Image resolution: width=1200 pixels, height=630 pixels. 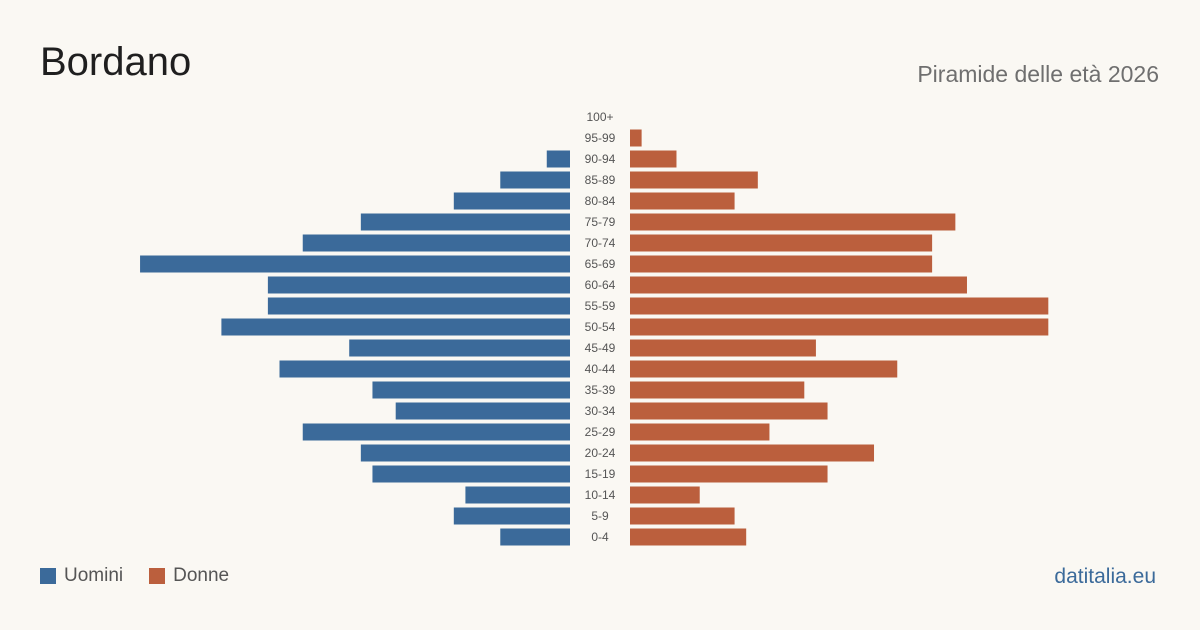 I want to click on legend-item-women: Donne, so click(x=189, y=576).